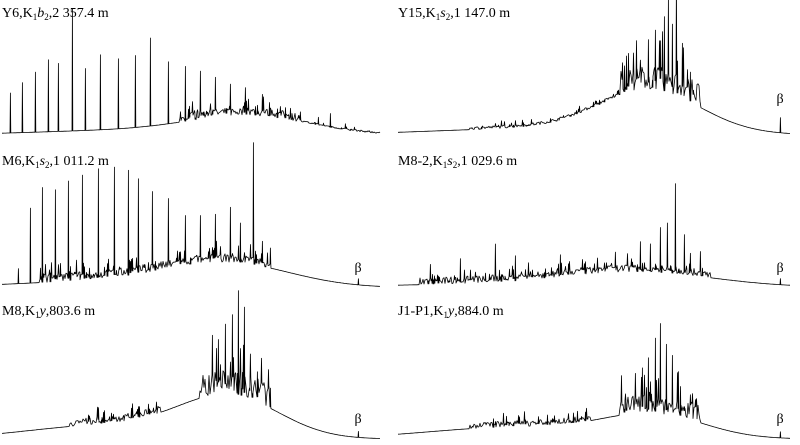 The width and height of the screenshot is (800, 445). I want to click on panel-label: M6,K1s2,1 011.2 m, so click(55, 162).